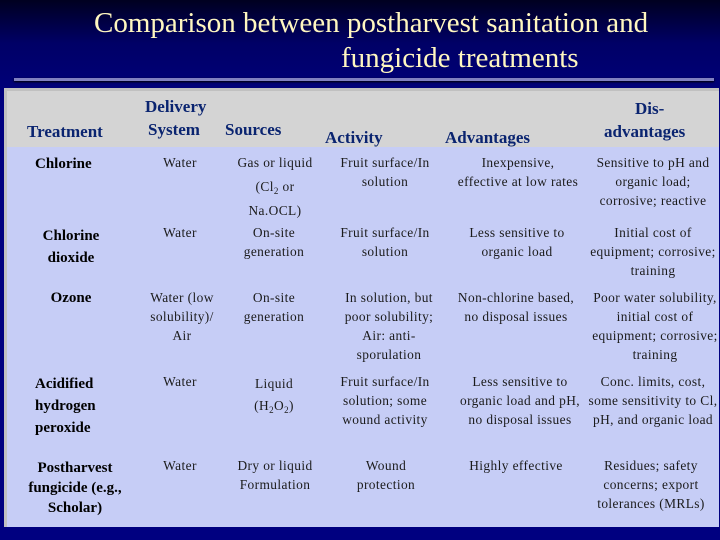  I want to click on row-5-delivery: Water, so click(180, 465).